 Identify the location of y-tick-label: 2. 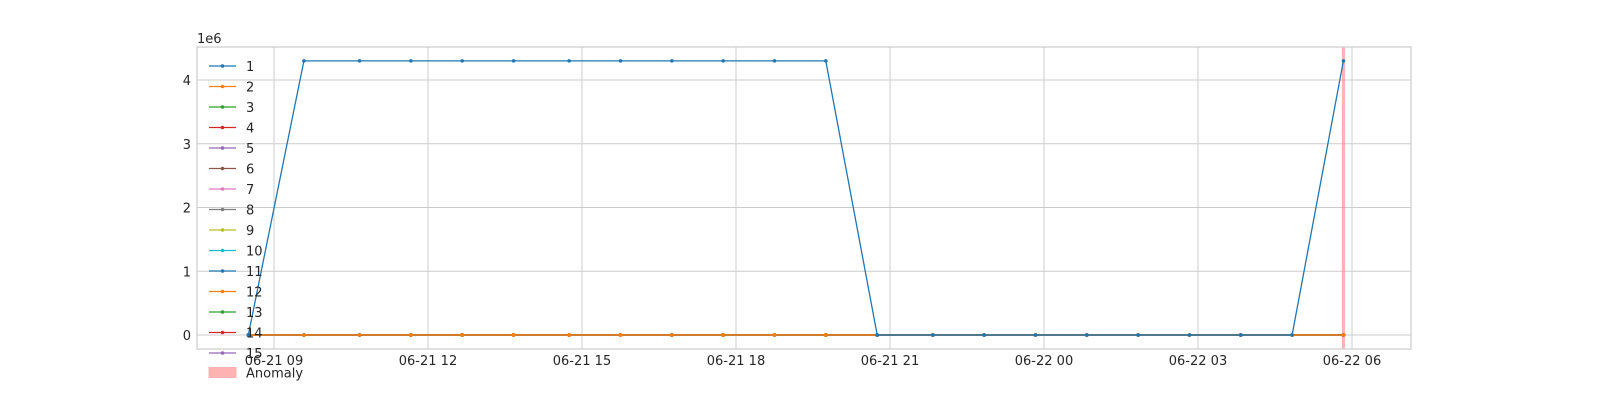
(187, 209).